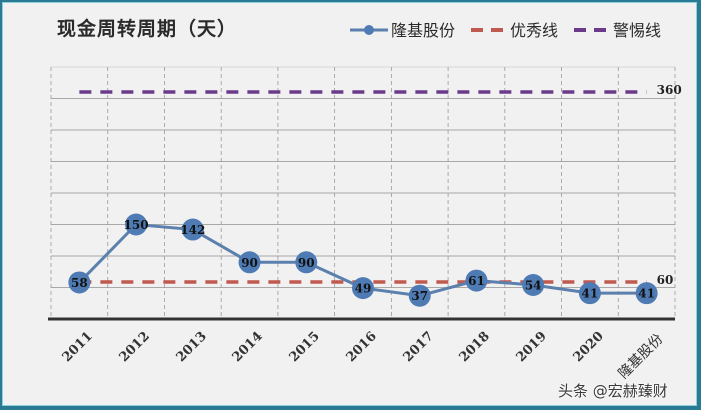 This screenshot has height=410, width=701. I want to click on svg-text: 37, so click(419, 296).